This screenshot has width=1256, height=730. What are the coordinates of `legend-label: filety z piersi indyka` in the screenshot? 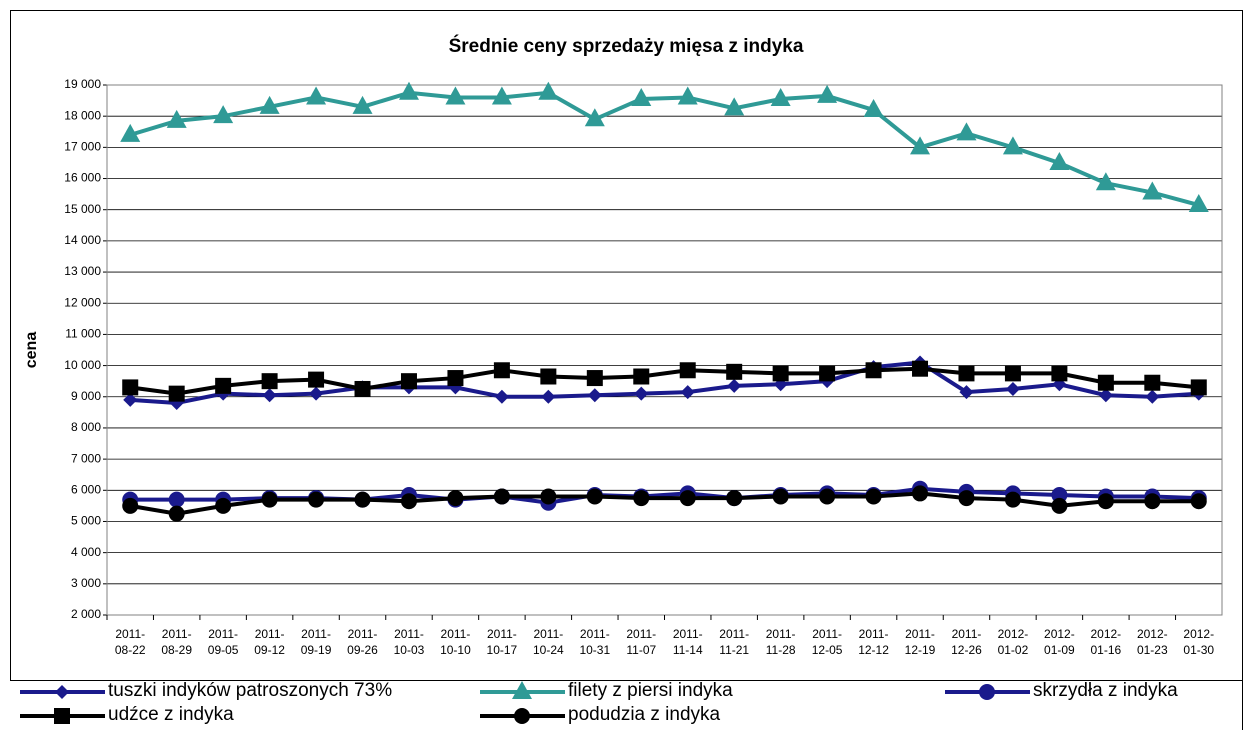 It's located at (650, 690).